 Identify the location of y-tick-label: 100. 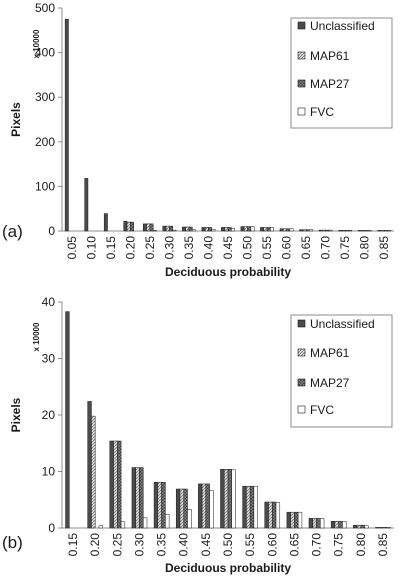
(45, 186).